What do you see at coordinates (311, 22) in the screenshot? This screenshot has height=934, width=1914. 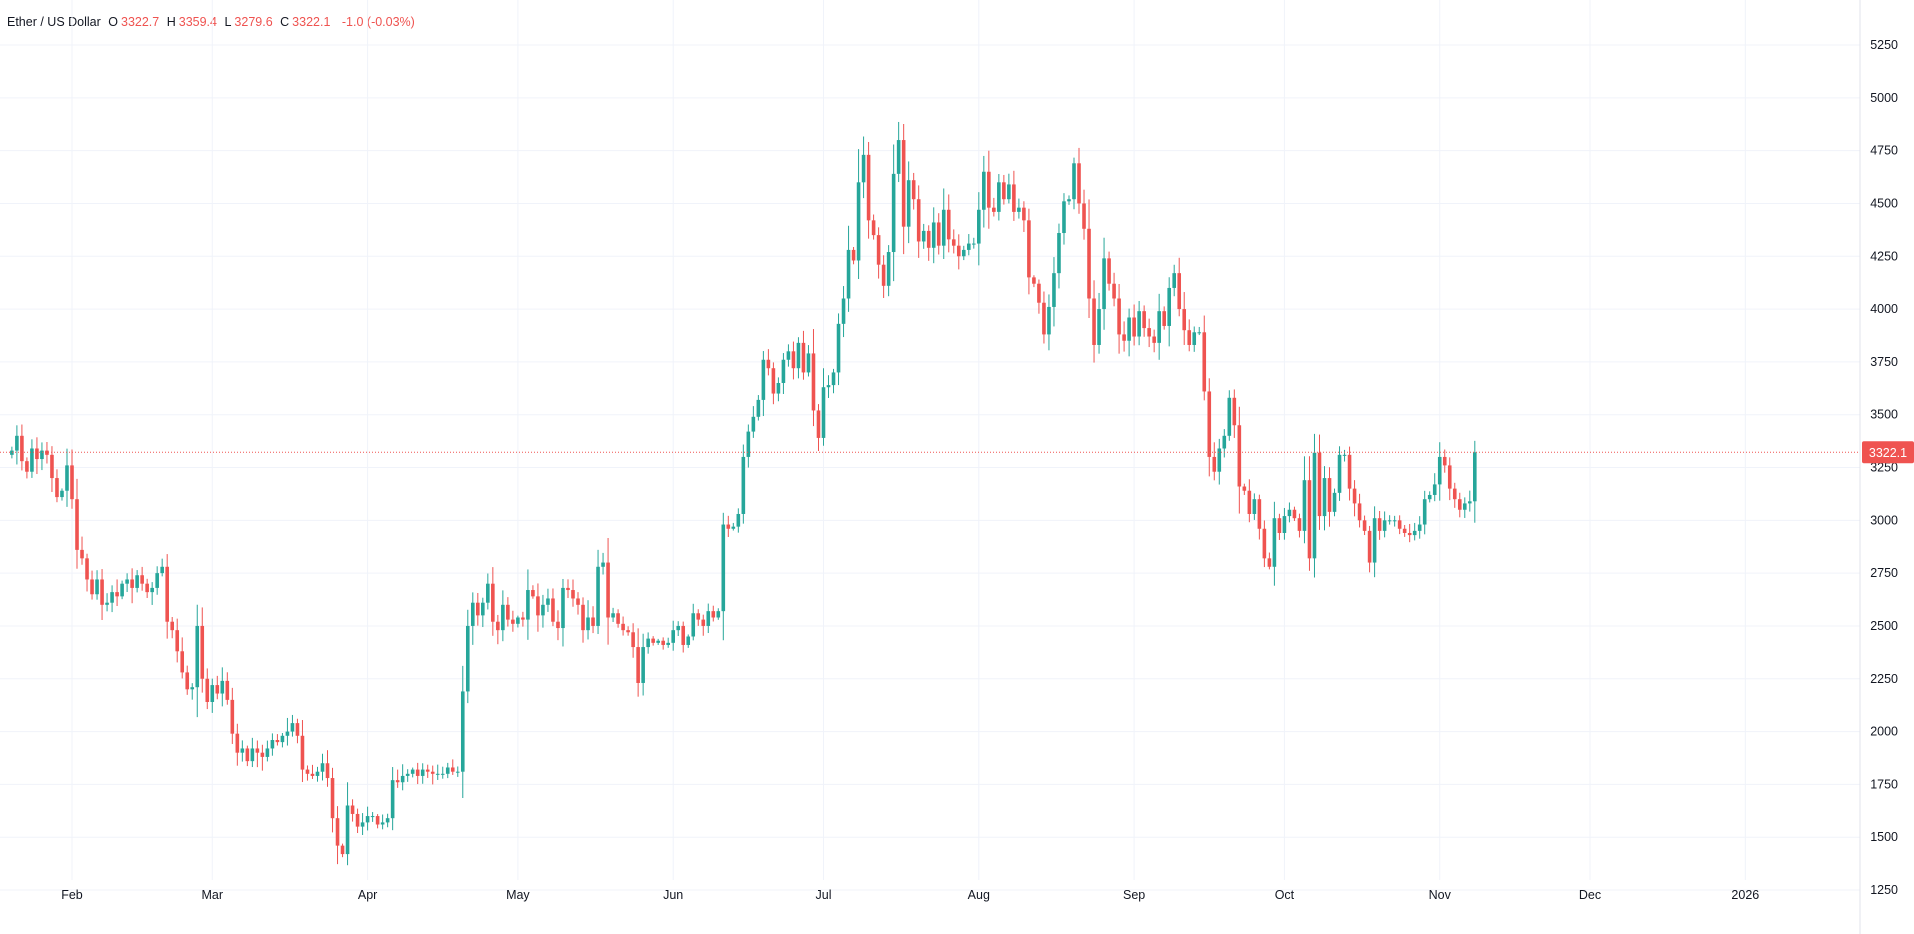 I see `close-value: 3322.1` at bounding box center [311, 22].